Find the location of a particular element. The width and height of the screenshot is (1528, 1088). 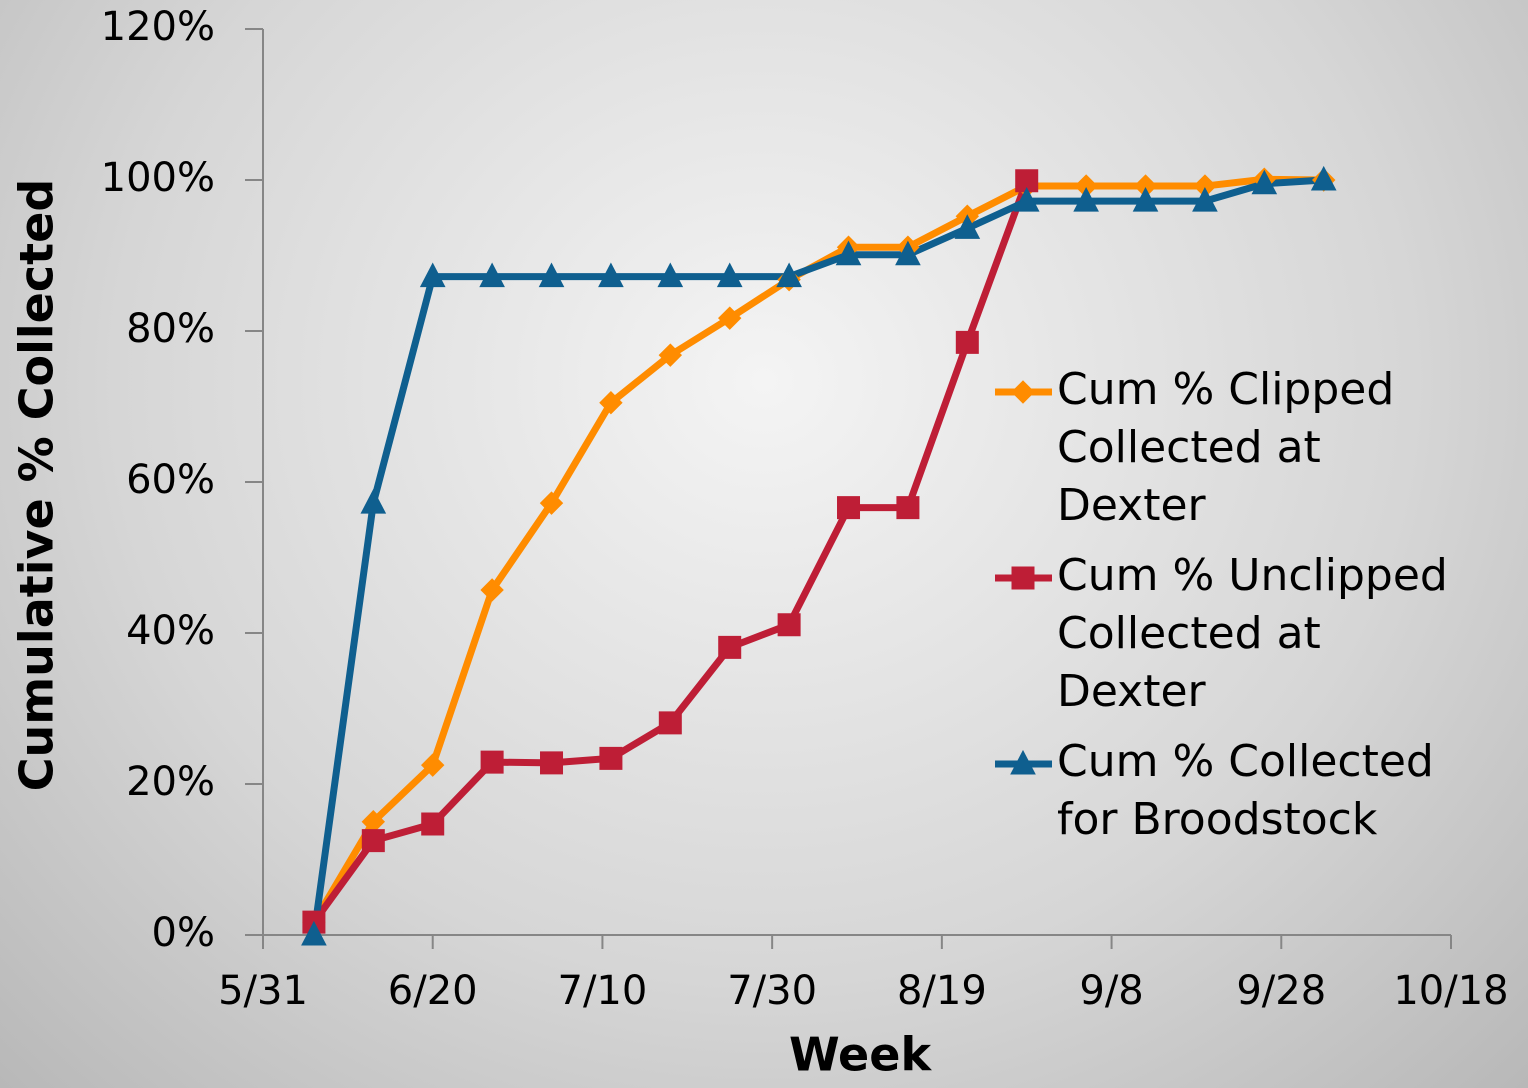

x-tick-label: 5/31 is located at coordinates (263, 991).